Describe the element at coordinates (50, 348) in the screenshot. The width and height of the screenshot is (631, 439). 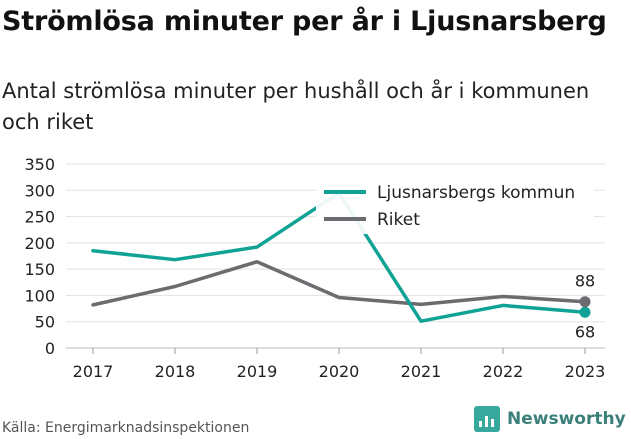
I see `y-tick-label: 0` at that location.